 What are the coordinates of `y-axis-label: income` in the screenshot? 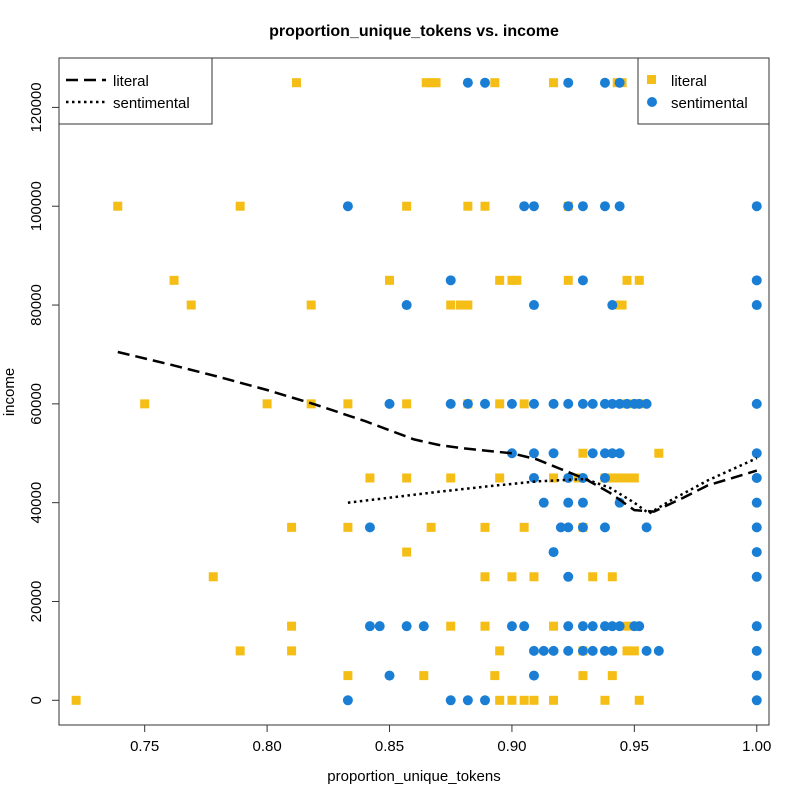 It's located at (9, 392).